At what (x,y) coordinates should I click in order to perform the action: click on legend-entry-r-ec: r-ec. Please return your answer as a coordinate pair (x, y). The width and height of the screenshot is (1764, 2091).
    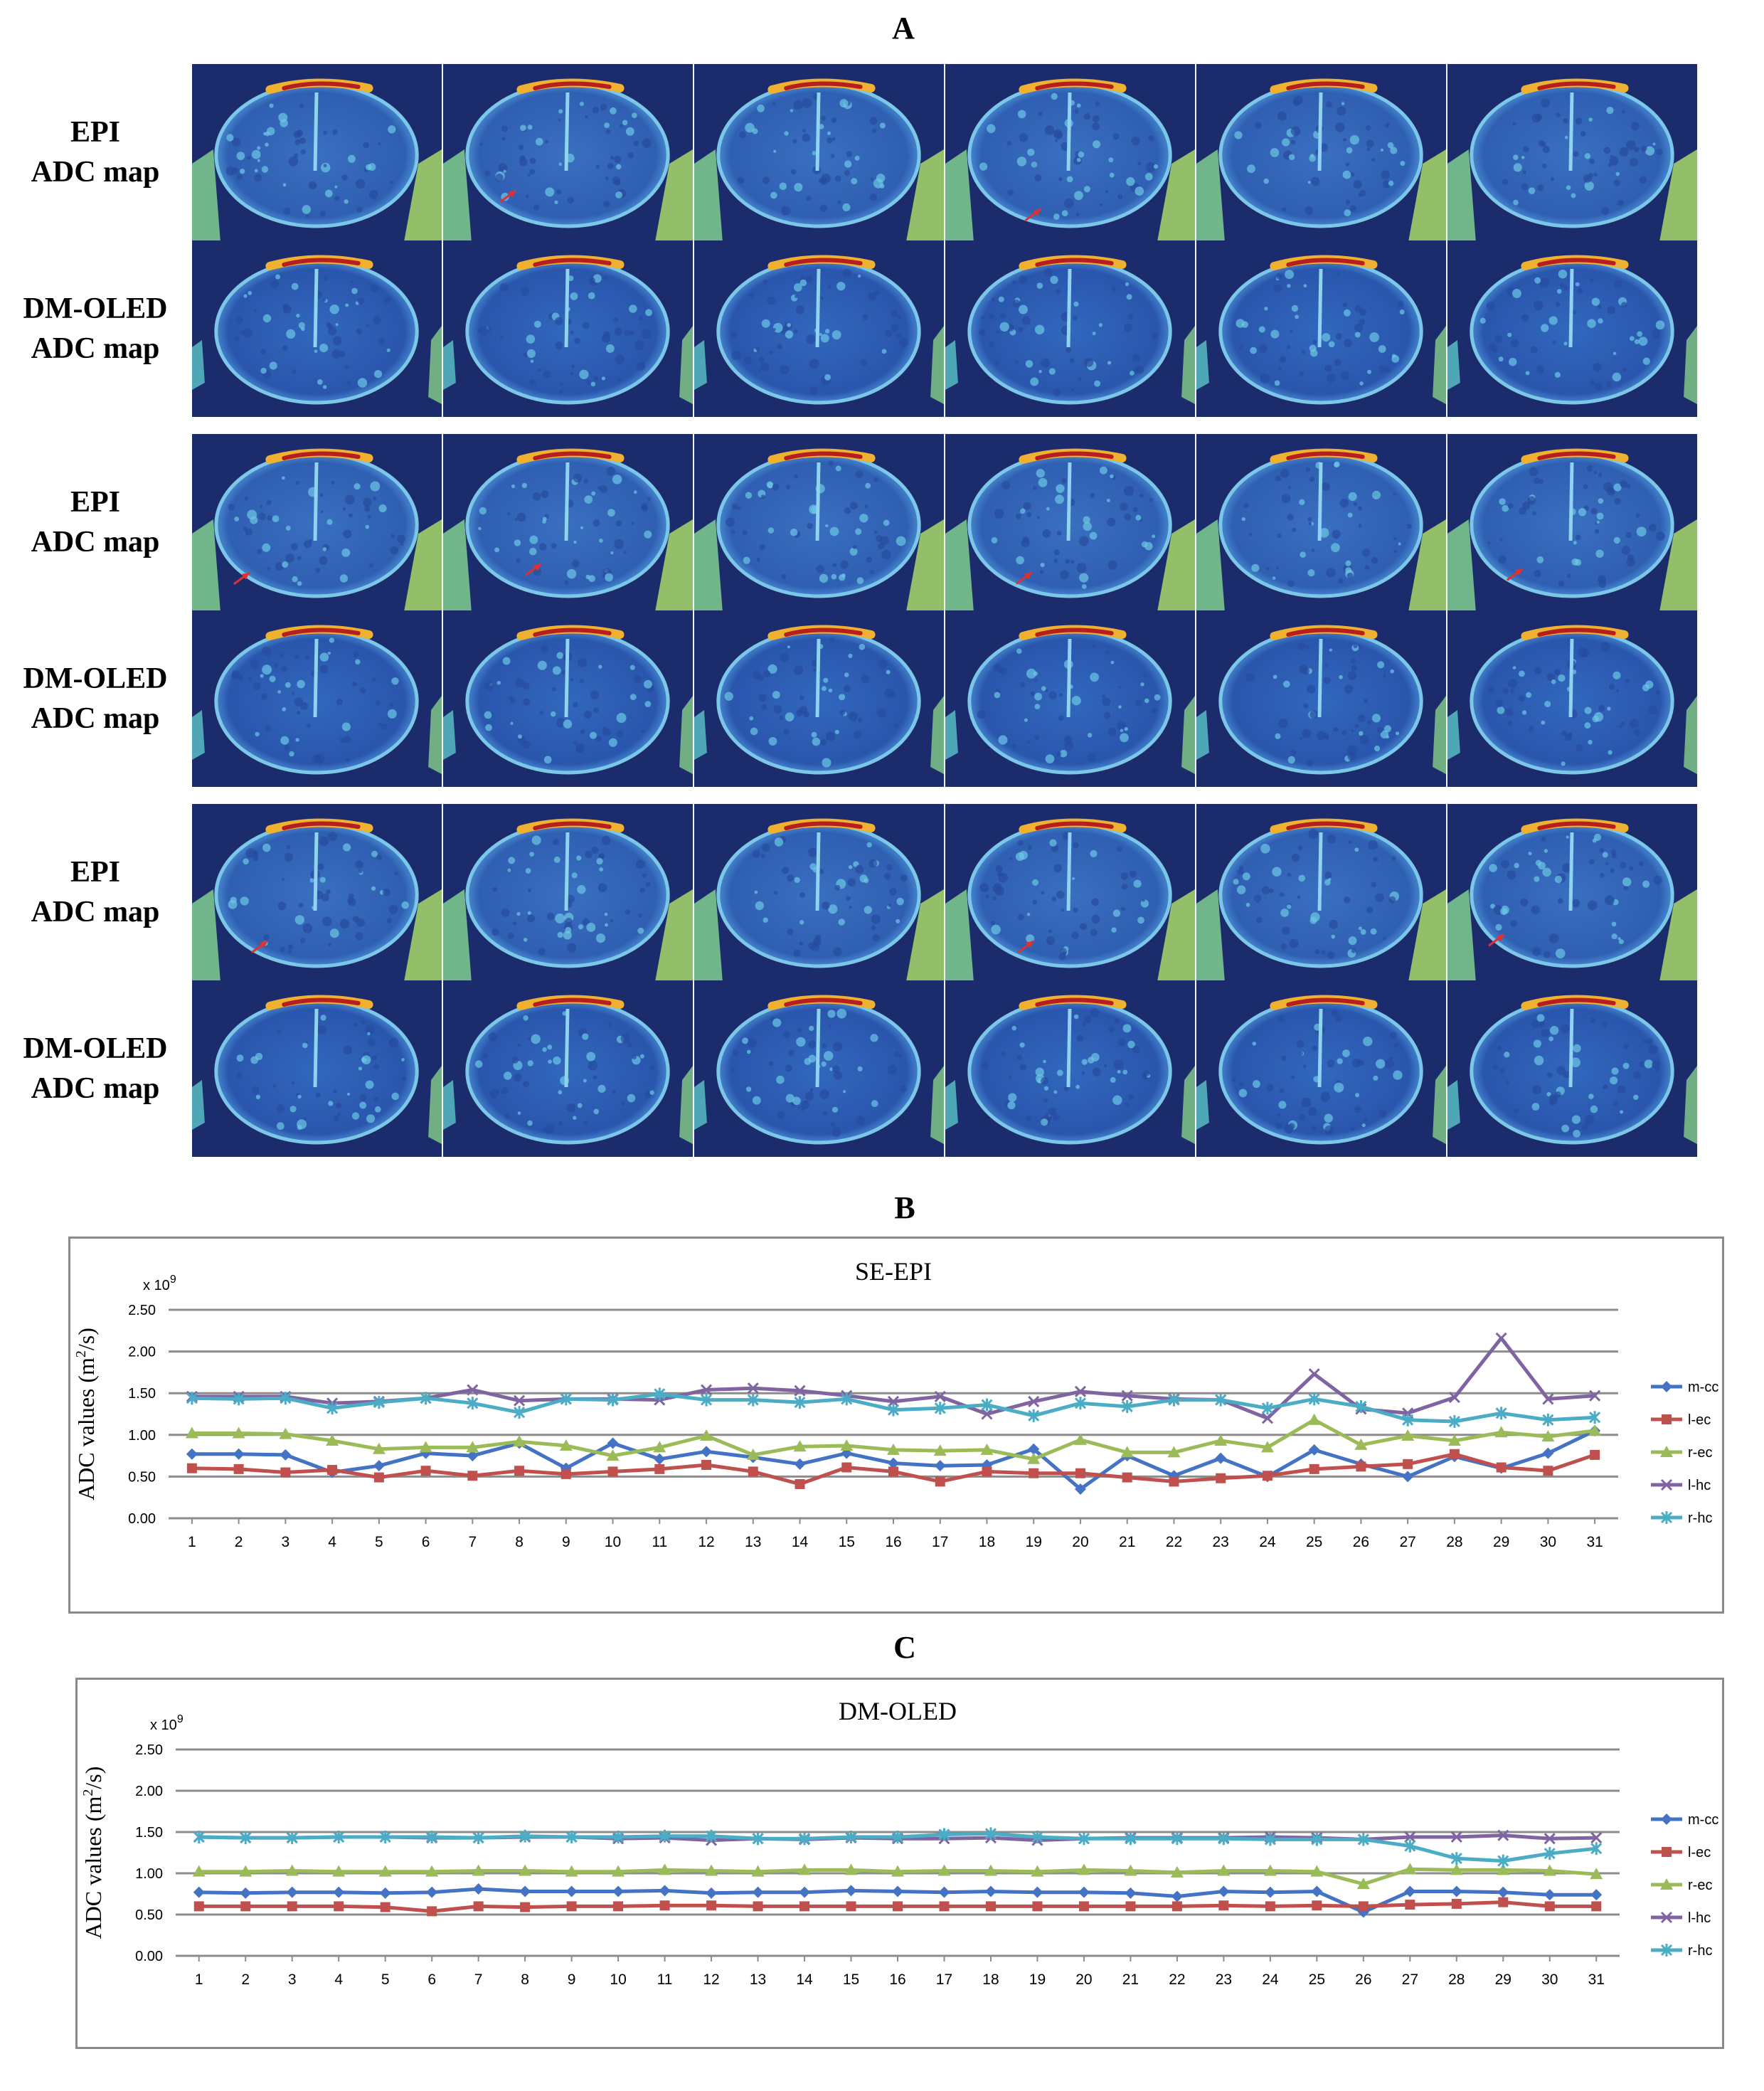
    Looking at the image, I should click on (1681, 1885).